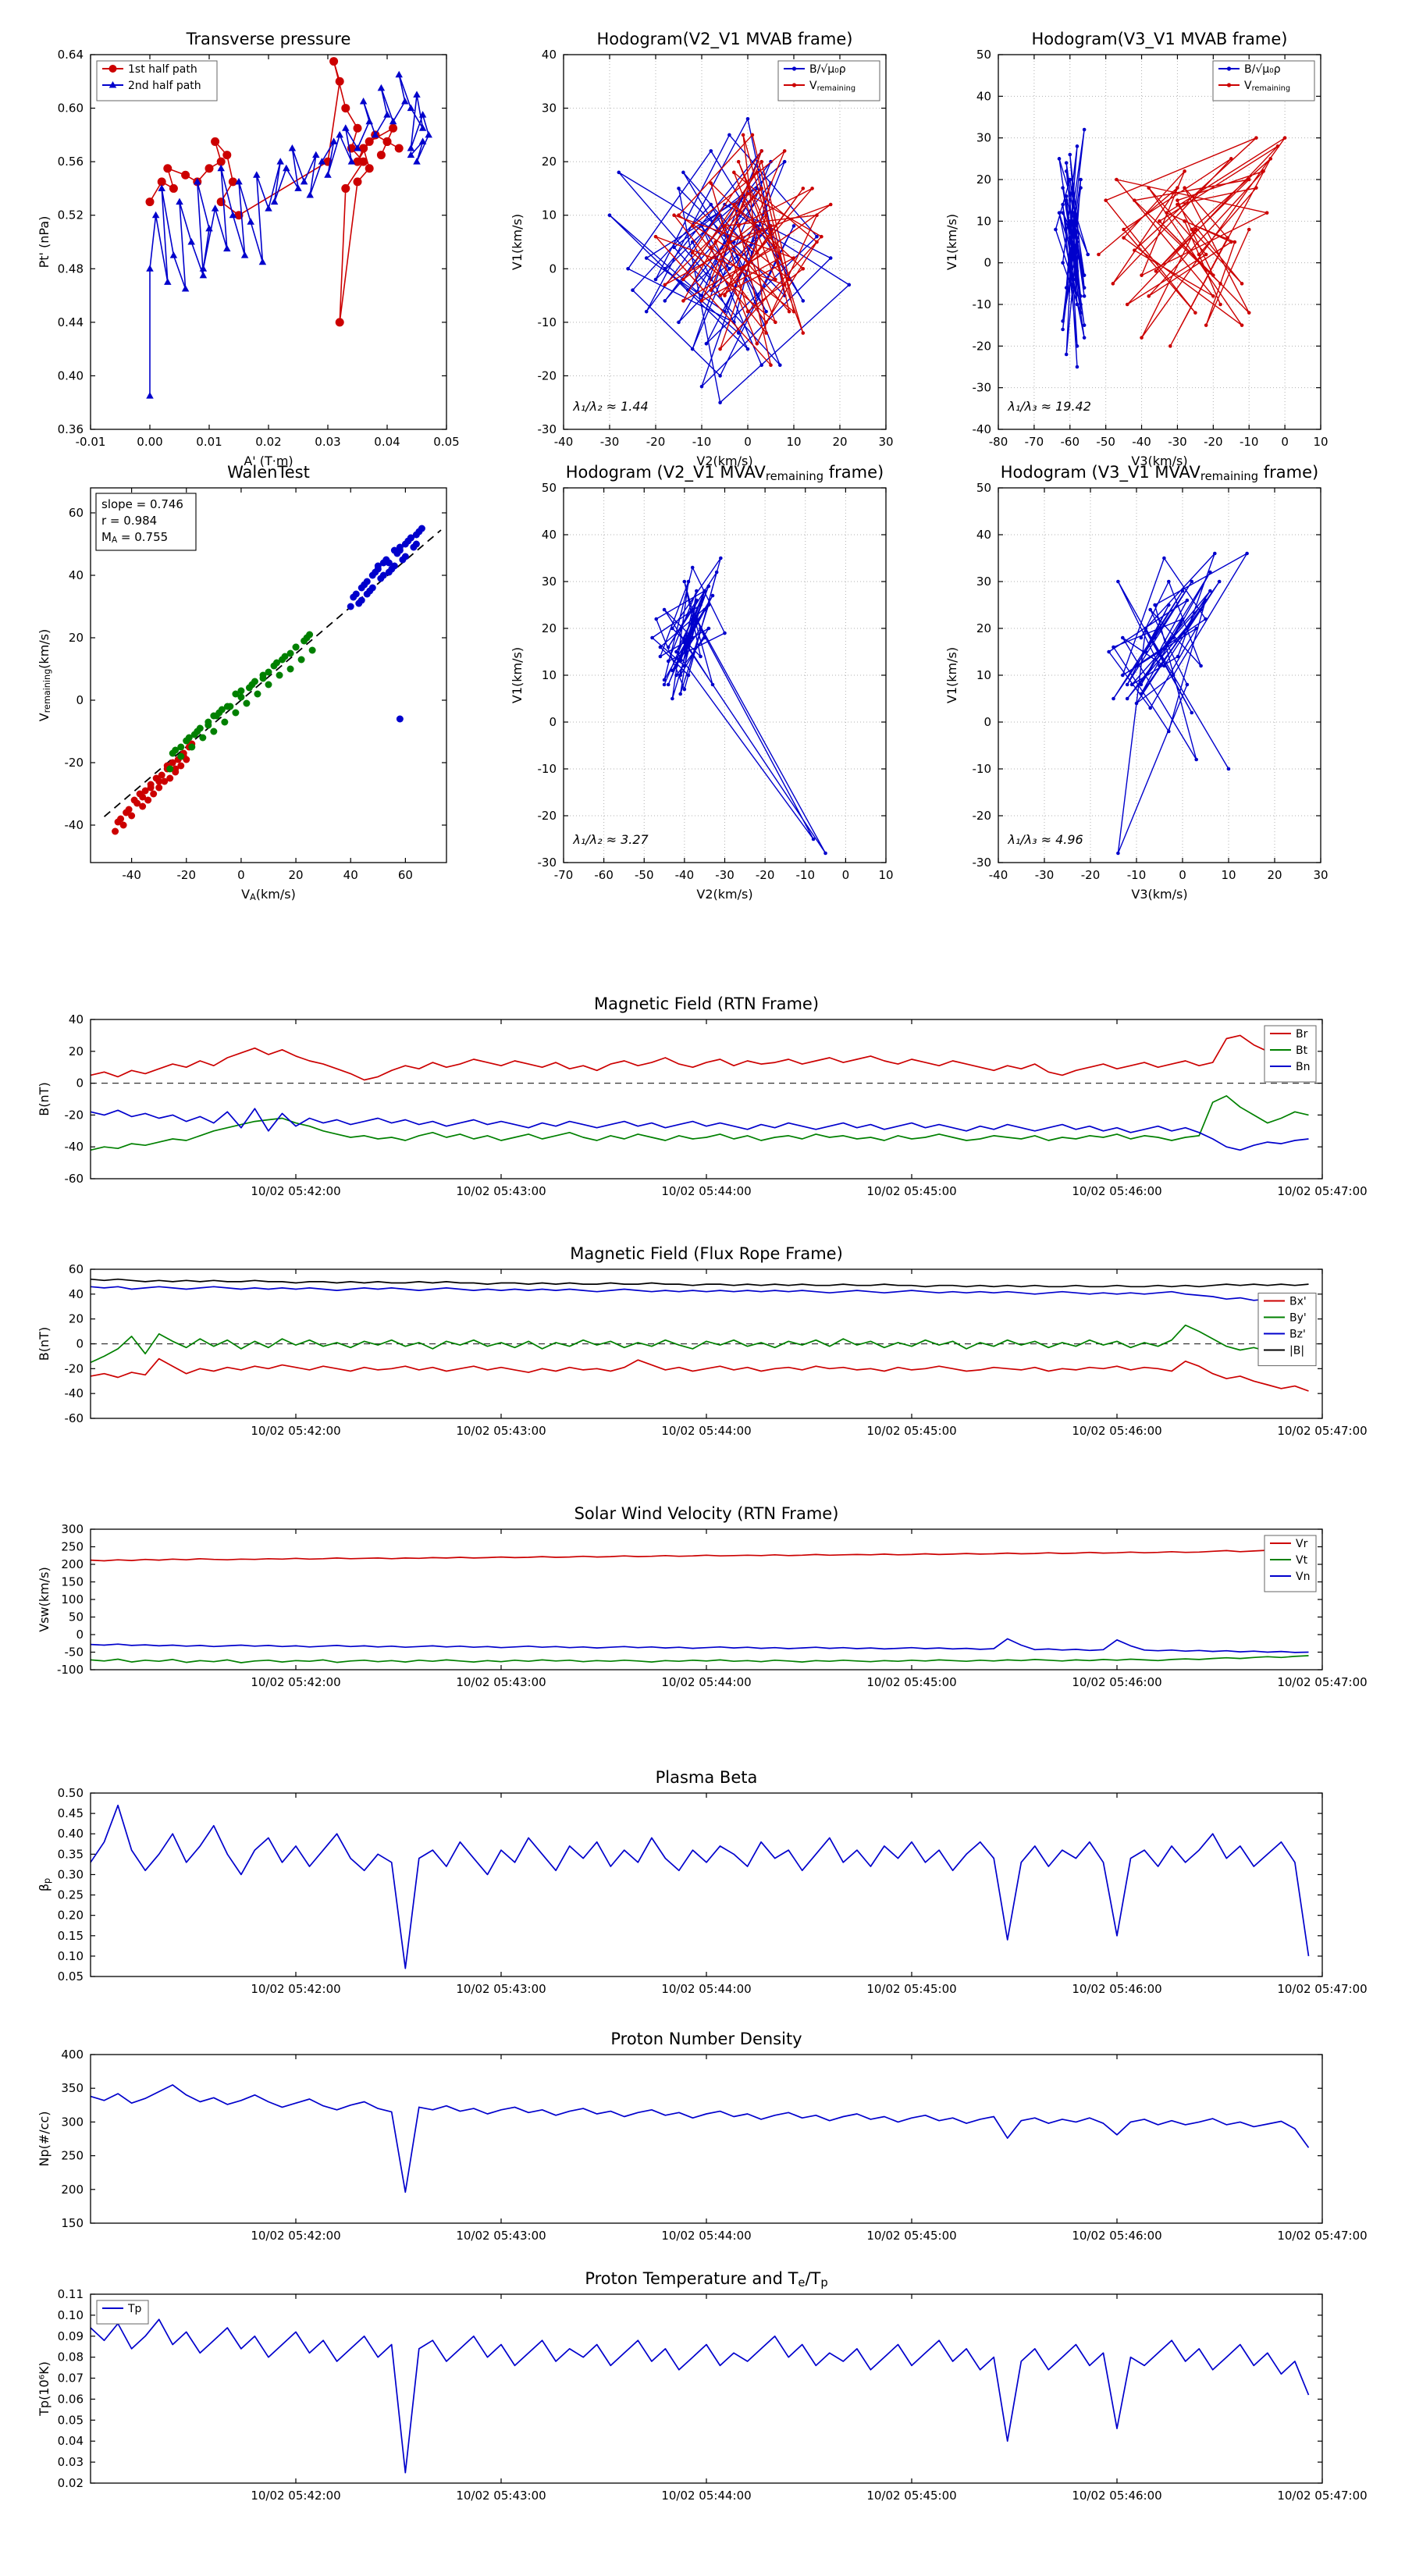 The height and width of the screenshot is (2576, 1405). What do you see at coordinates (269, 461) in the screenshot?
I see `svg-text: A' (T·m)` at bounding box center [269, 461].